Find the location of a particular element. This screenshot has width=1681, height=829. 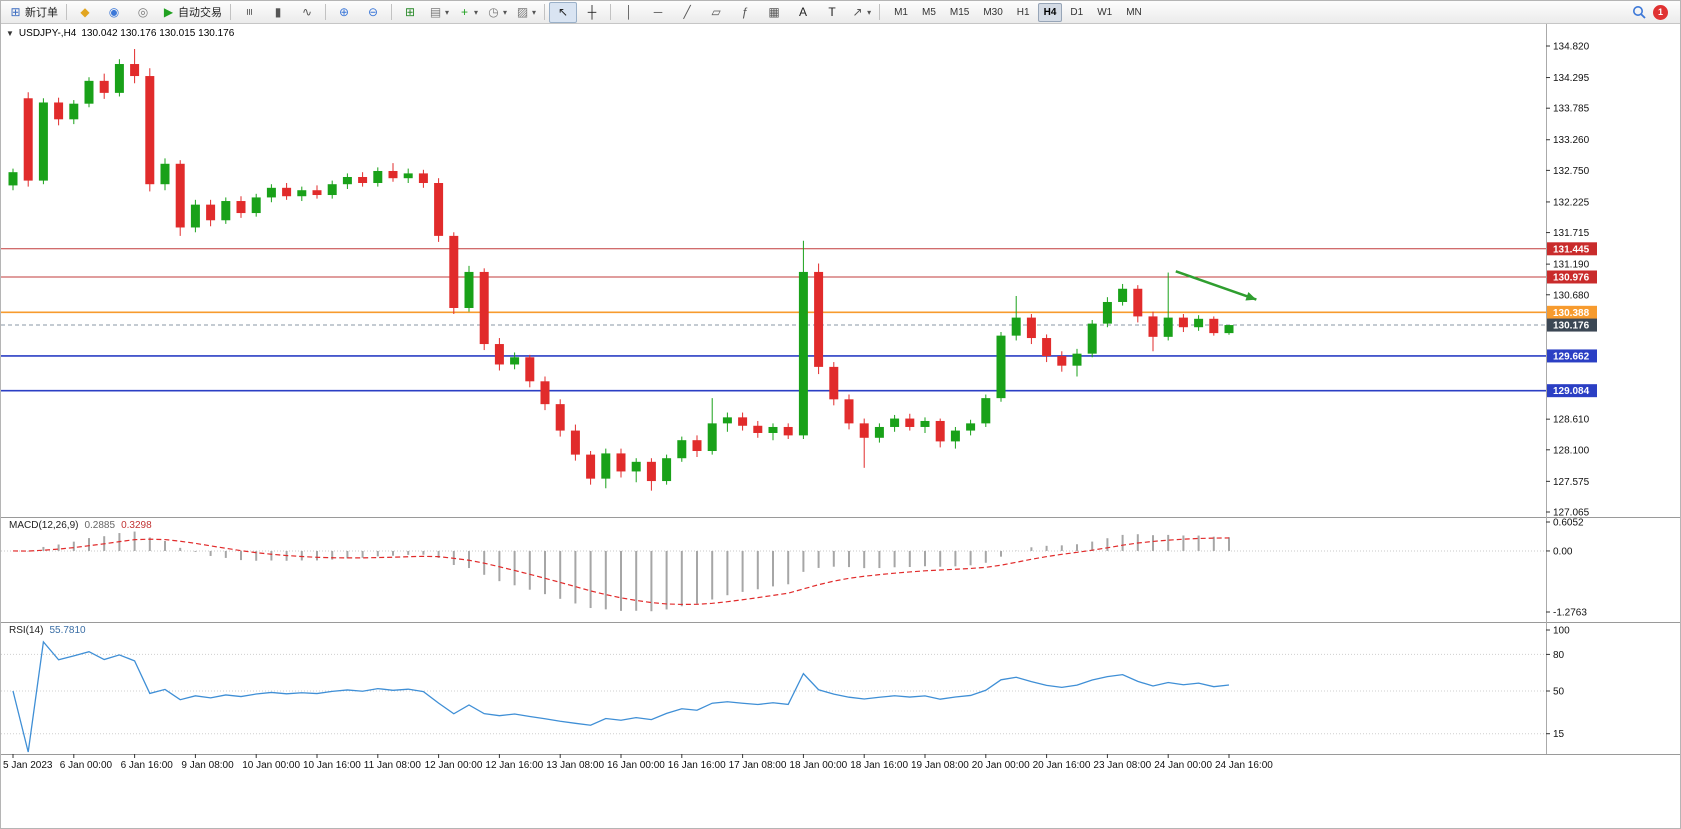

zoom-in-button: ⊕ is located at coordinates (344, 12).